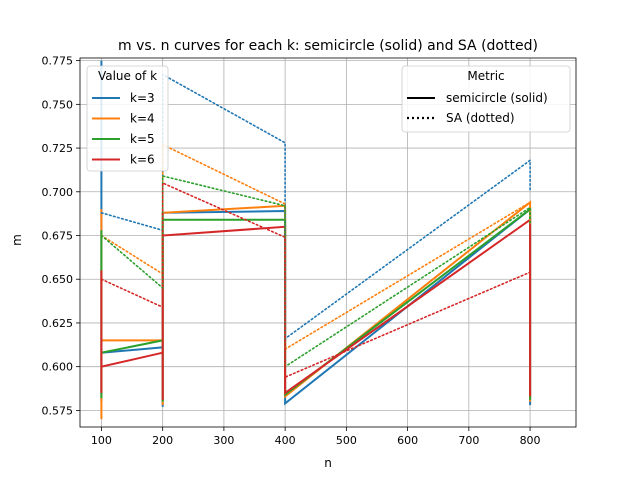 The height and width of the screenshot is (480, 640). Describe the element at coordinates (17, 240) in the screenshot. I see `y-axis-label: m` at that location.